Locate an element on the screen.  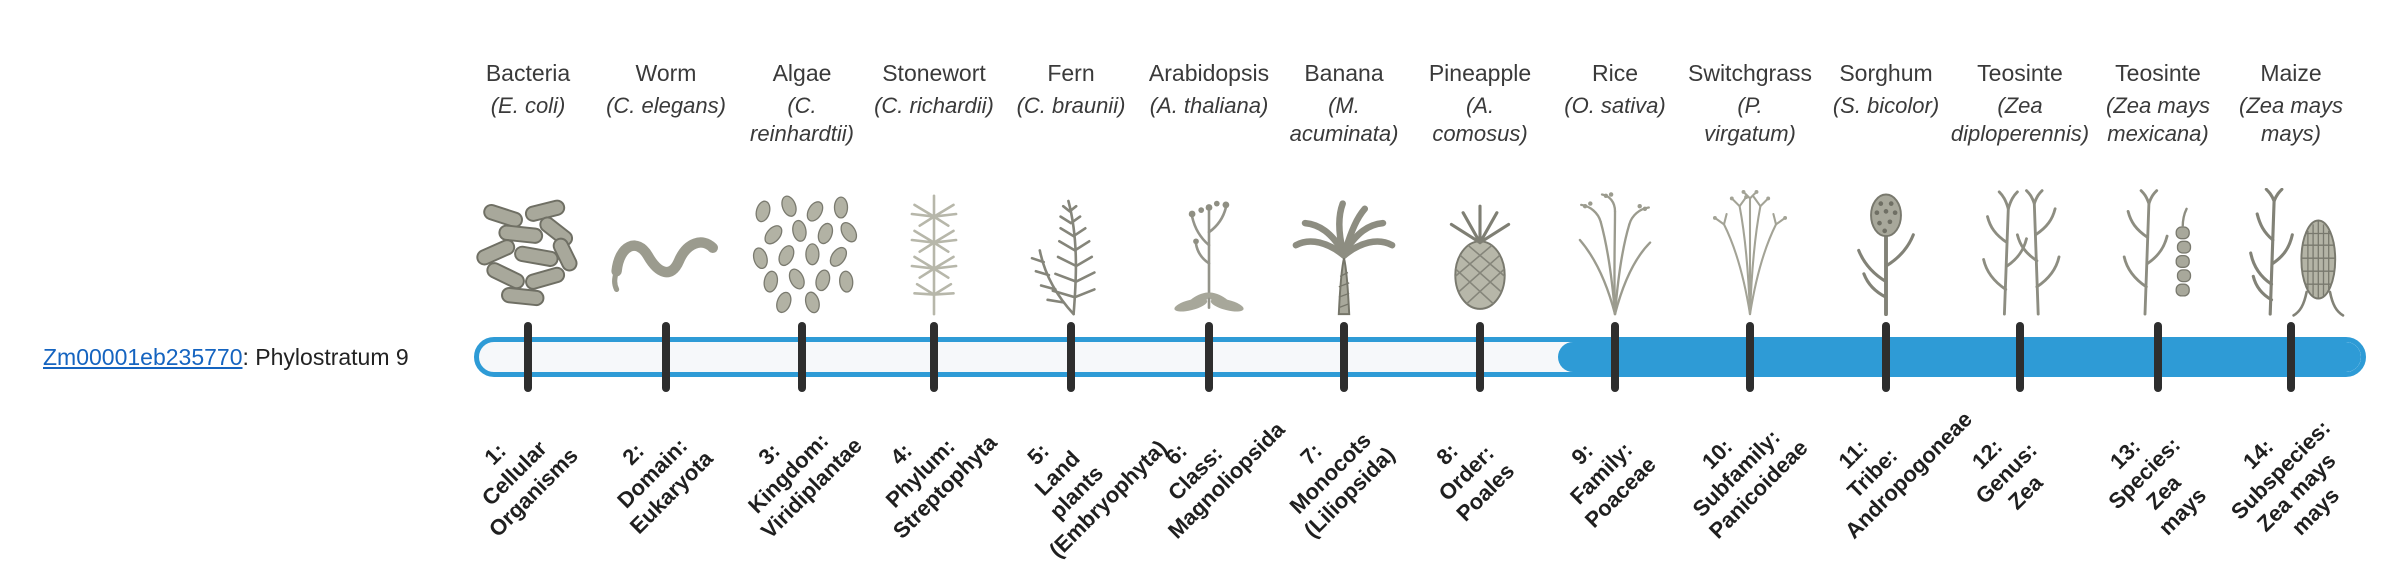
species-column: Maize (Zea mays mays) is located at coordinates (2291, 188).